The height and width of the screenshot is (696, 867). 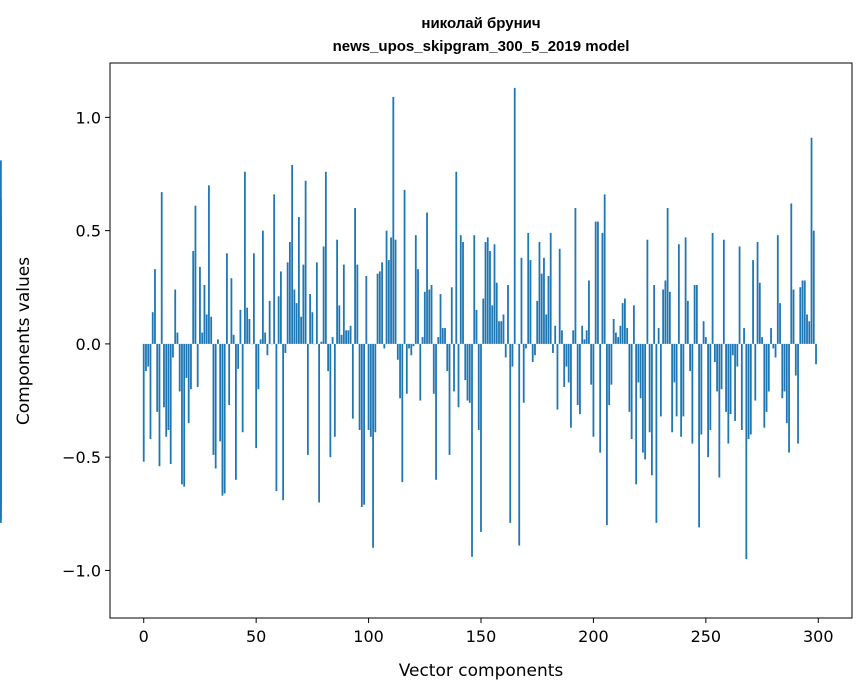 I want to click on y-axis-ticks: −1.0 −0.5 0.0 0.5 1.0, so click(x=86, y=344).